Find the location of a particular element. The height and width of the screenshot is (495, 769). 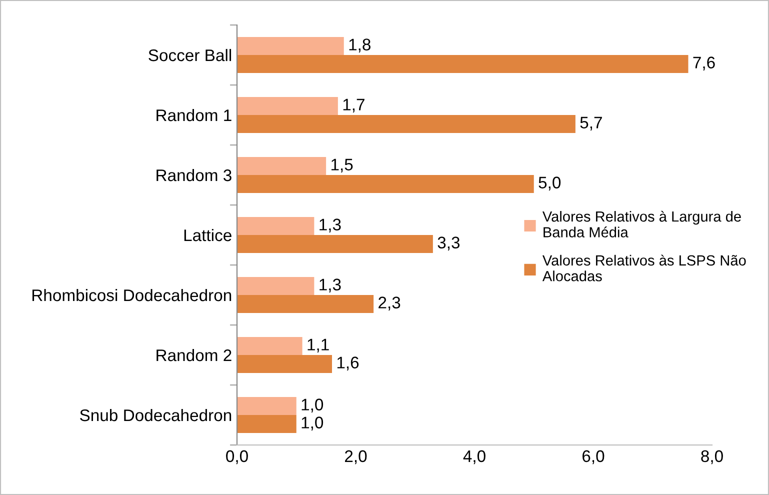

x-tick-label: 6,0 is located at coordinates (593, 457).